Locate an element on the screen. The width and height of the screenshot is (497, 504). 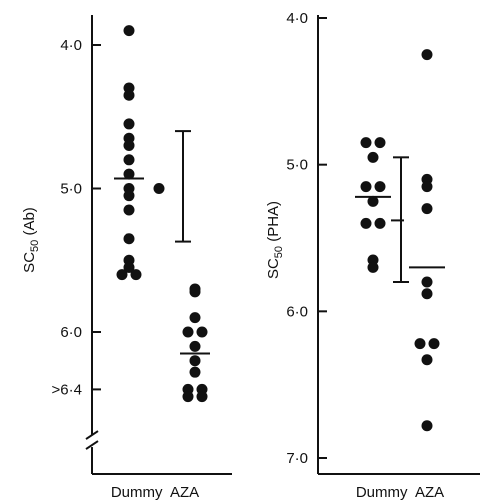
y-axis-label: SC50 (PHA) is located at coordinates (275, 240).